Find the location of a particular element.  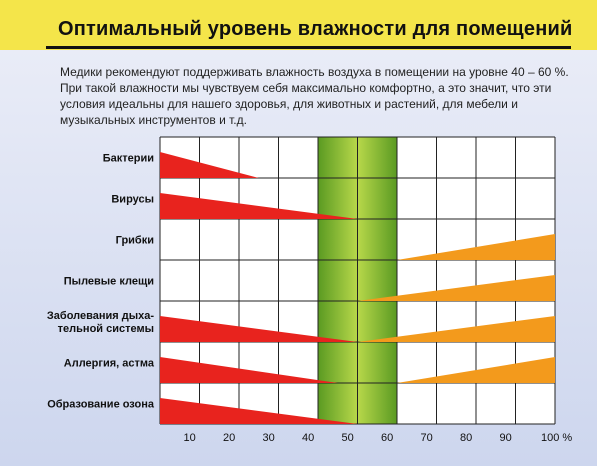

x-tick-label: 40 is located at coordinates (308, 438).